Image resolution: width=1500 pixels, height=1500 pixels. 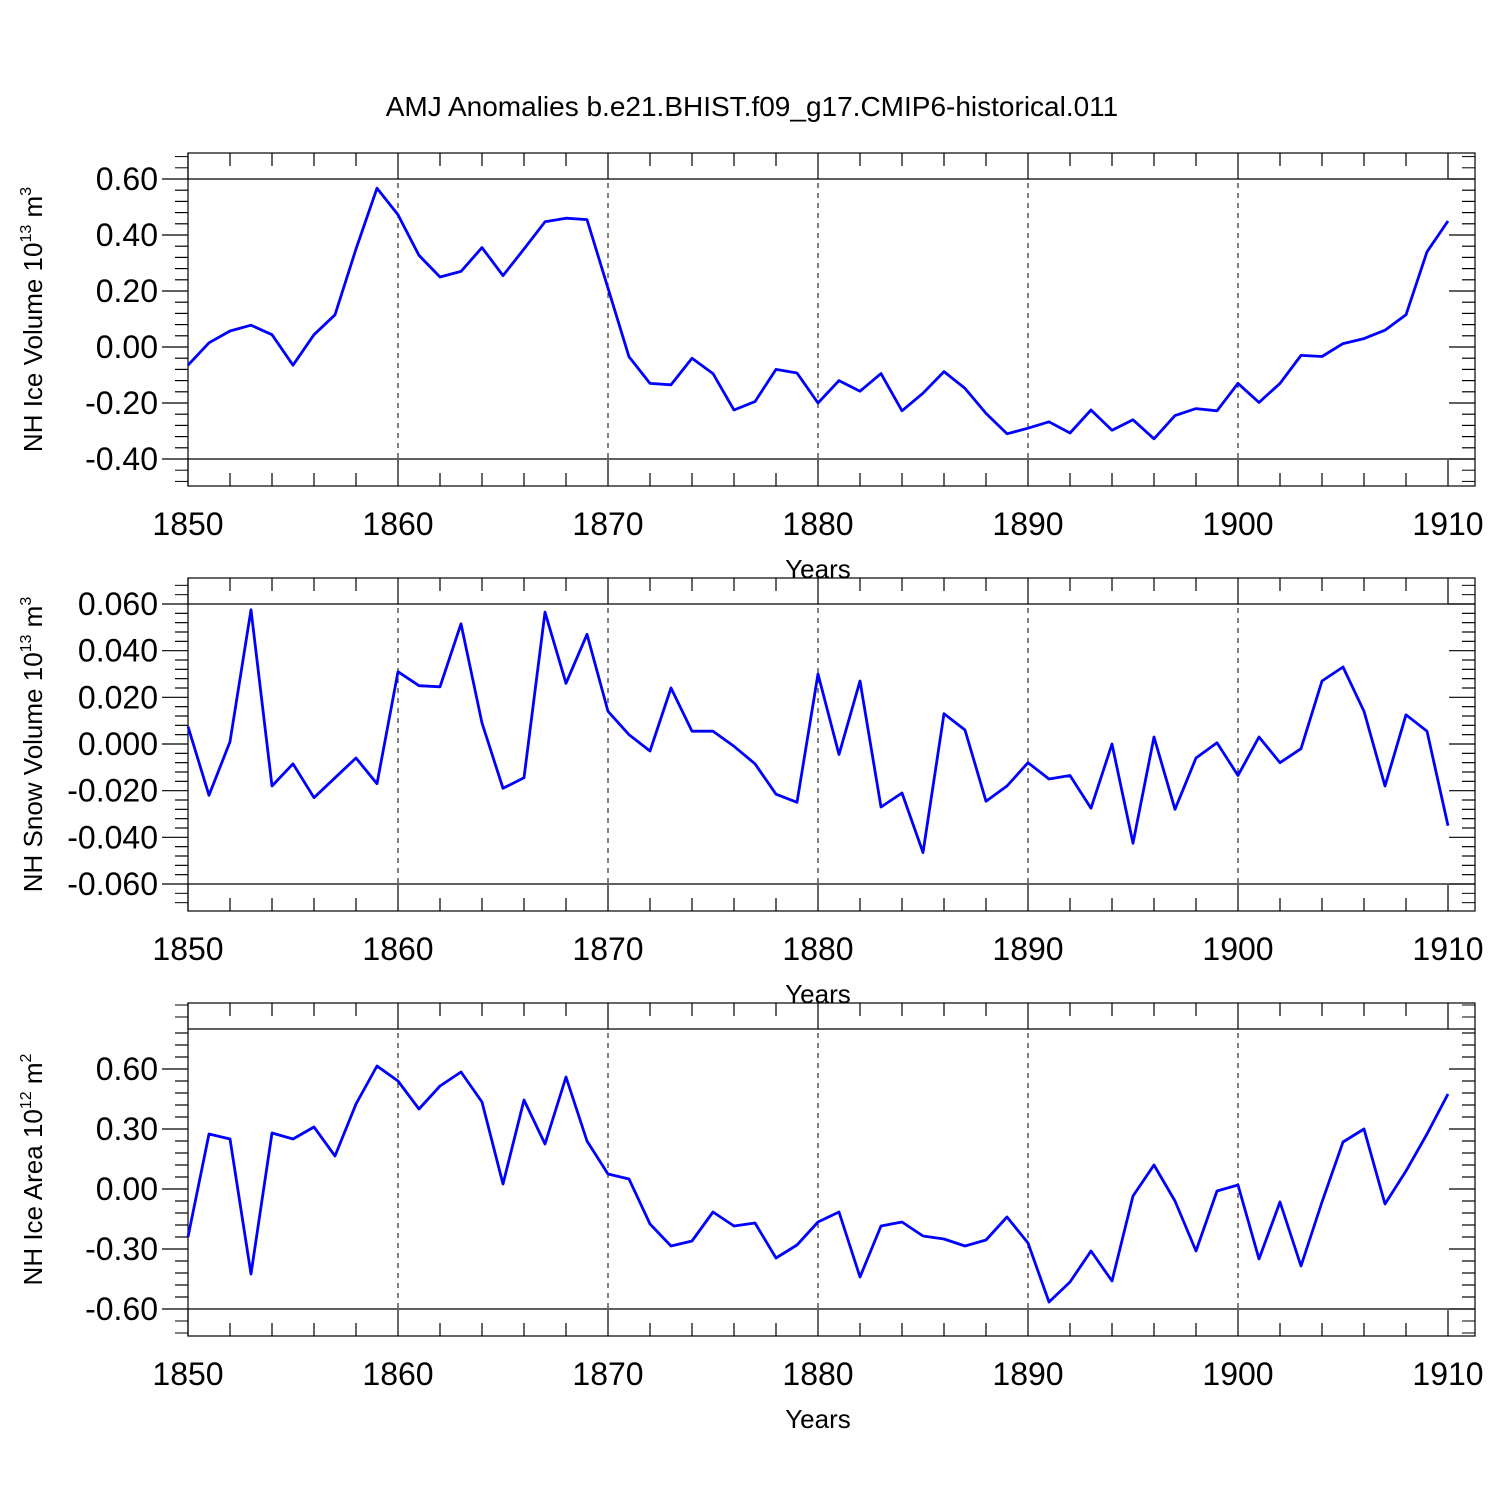 What do you see at coordinates (118, 697) in the screenshot?
I see `y-tick-label: 0.020` at bounding box center [118, 697].